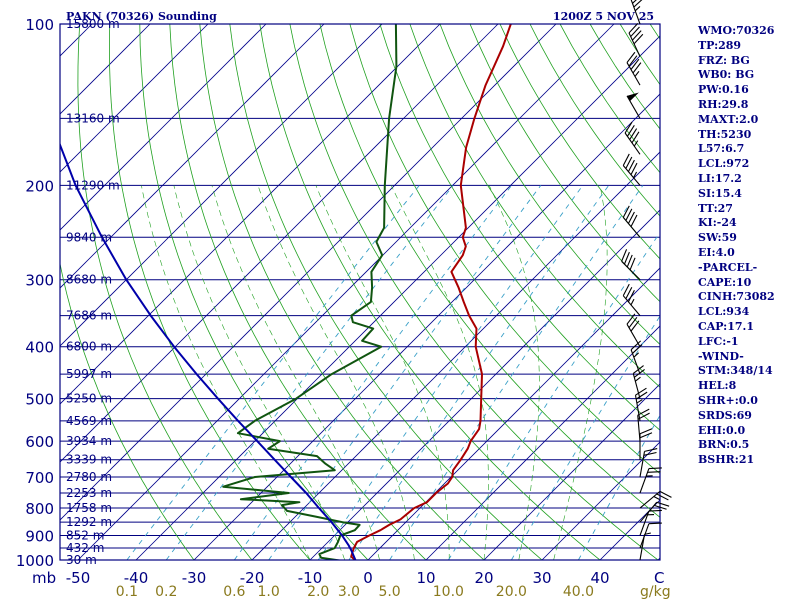  What do you see at coordinates (724, 60) in the screenshot?
I see `stability-index-line: FRZ: BG` at bounding box center [724, 60].